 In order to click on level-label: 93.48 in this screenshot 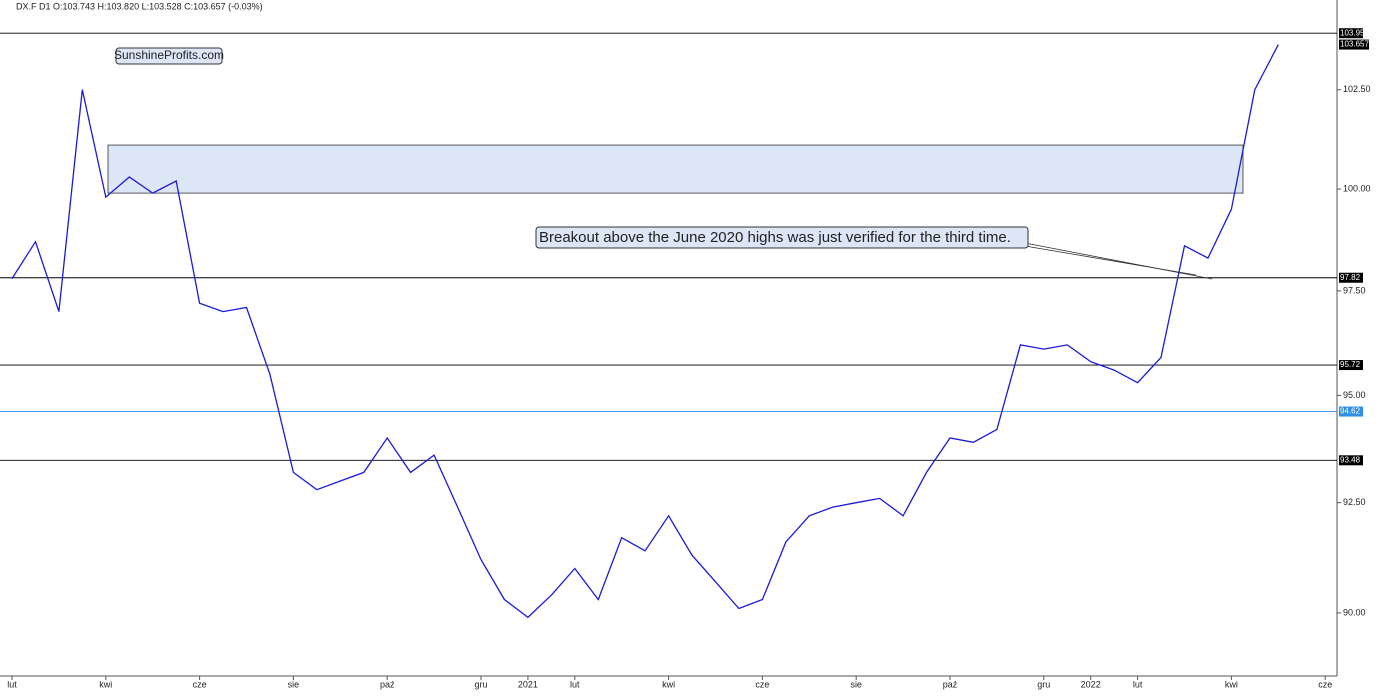, I will do `click(1350, 459)`.